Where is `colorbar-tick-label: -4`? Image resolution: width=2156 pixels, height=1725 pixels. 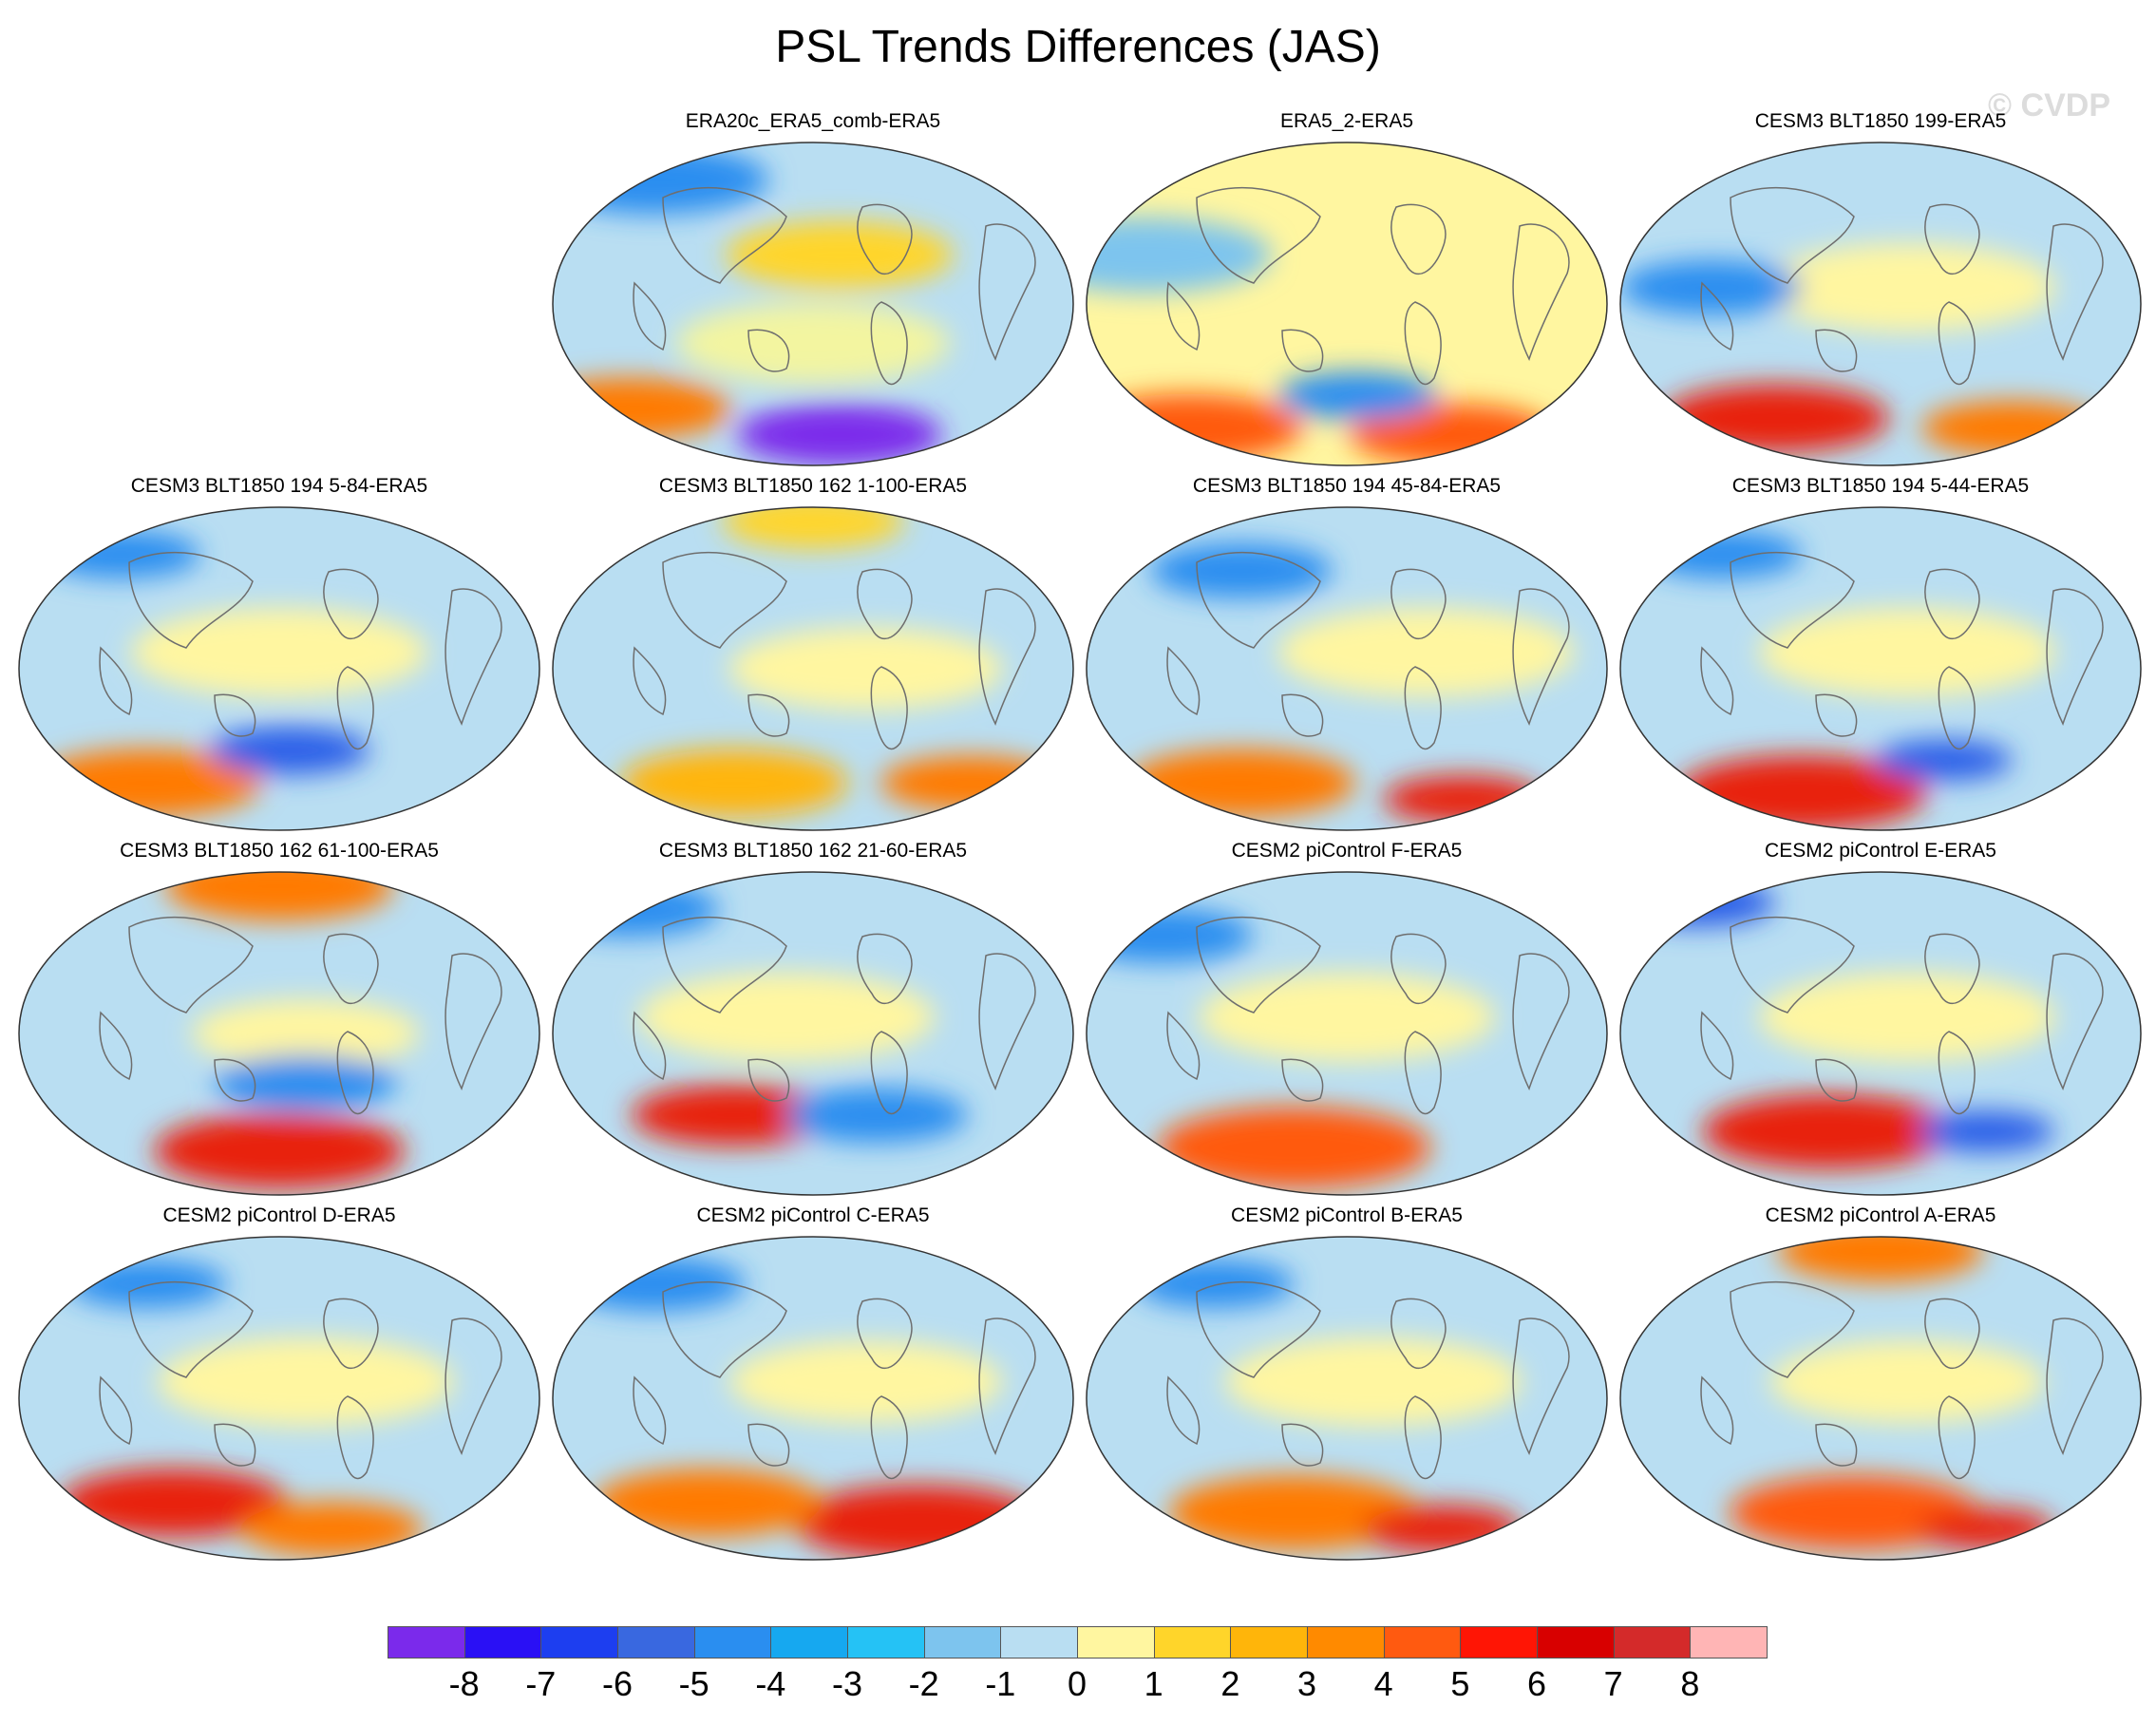
colorbar-tick-label: -4 is located at coordinates (770, 1684).